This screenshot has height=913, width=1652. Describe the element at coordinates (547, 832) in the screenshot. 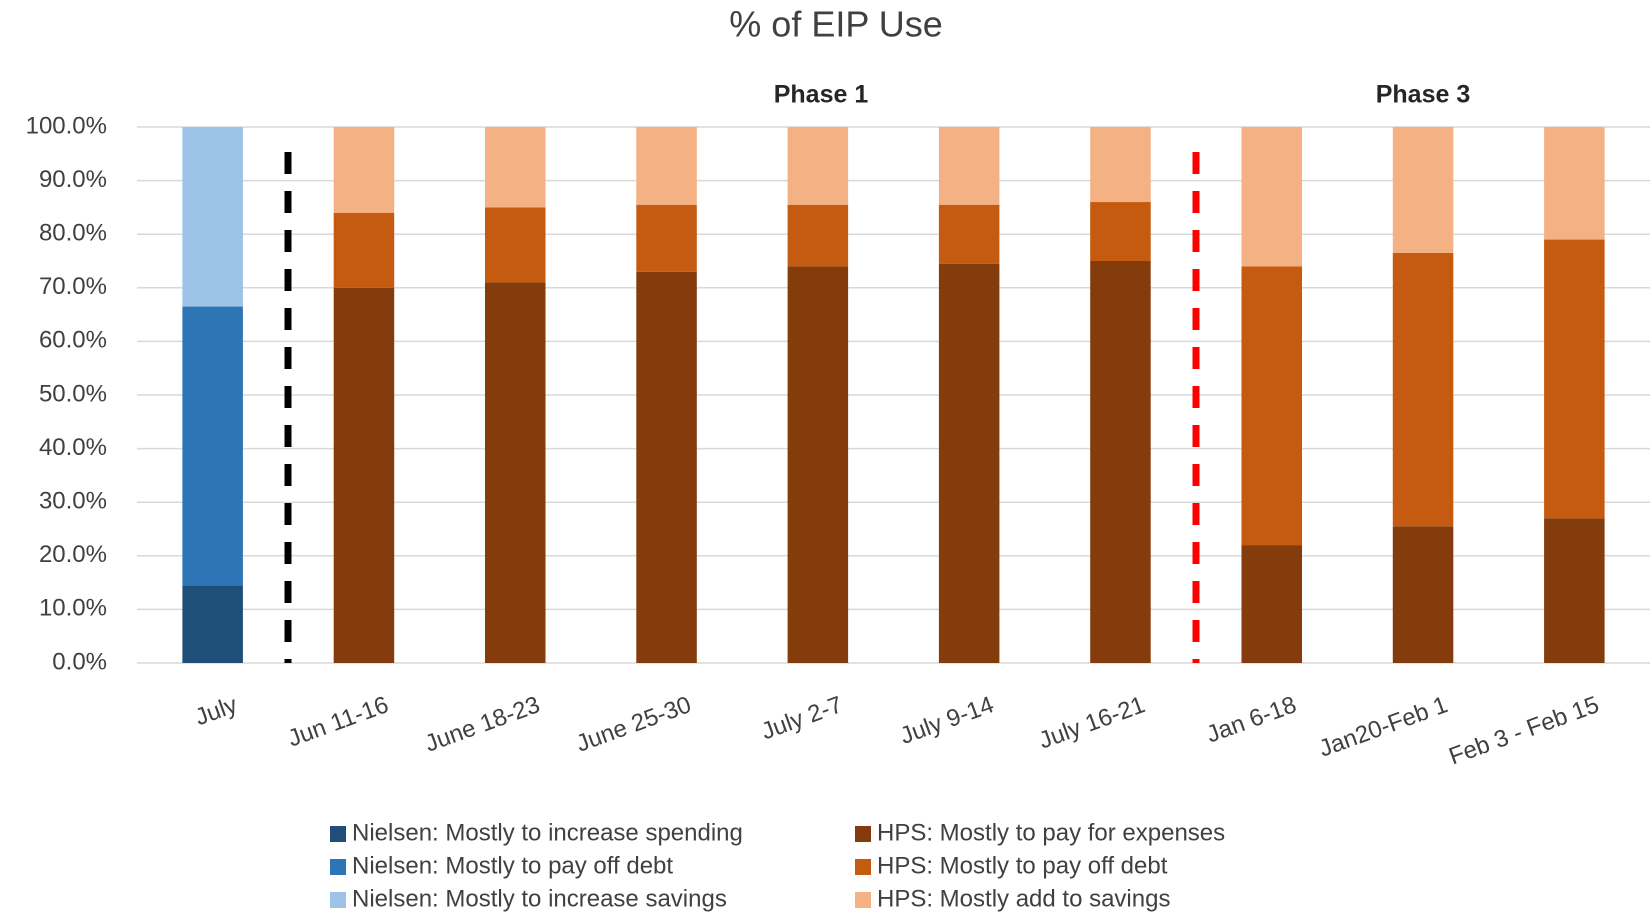

I see `legend-label: Nielsen: Mostly to increase spending` at that location.